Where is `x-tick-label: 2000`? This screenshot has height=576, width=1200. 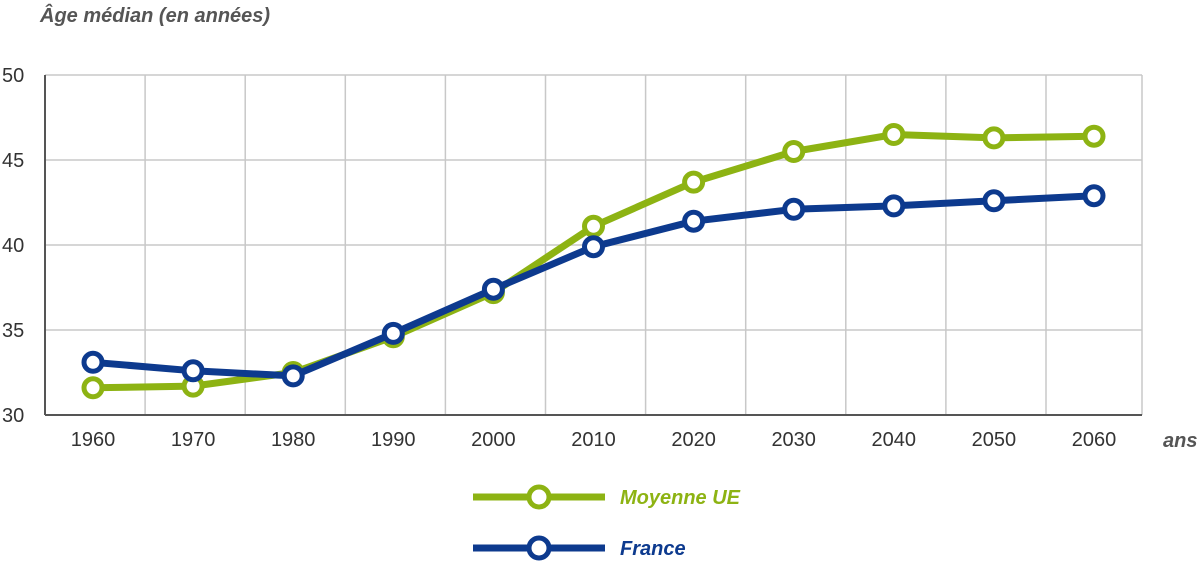 x-tick-label: 2000 is located at coordinates (493, 440).